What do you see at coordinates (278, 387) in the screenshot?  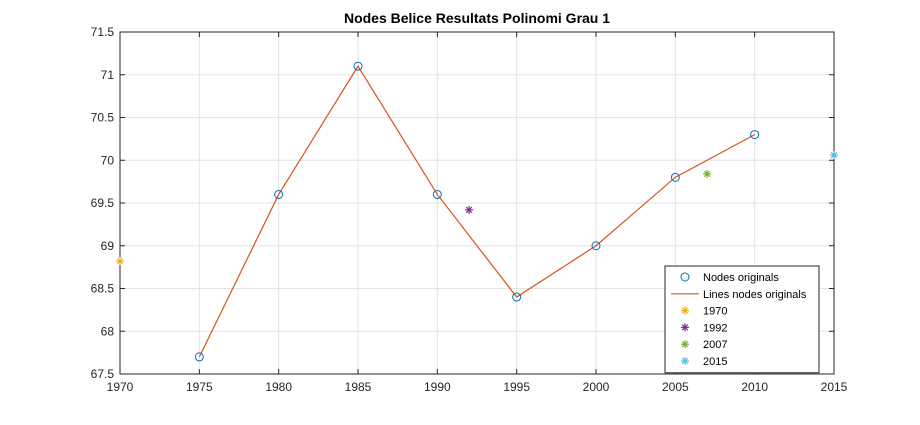 I see `x-tick-label: 1980` at bounding box center [278, 387].